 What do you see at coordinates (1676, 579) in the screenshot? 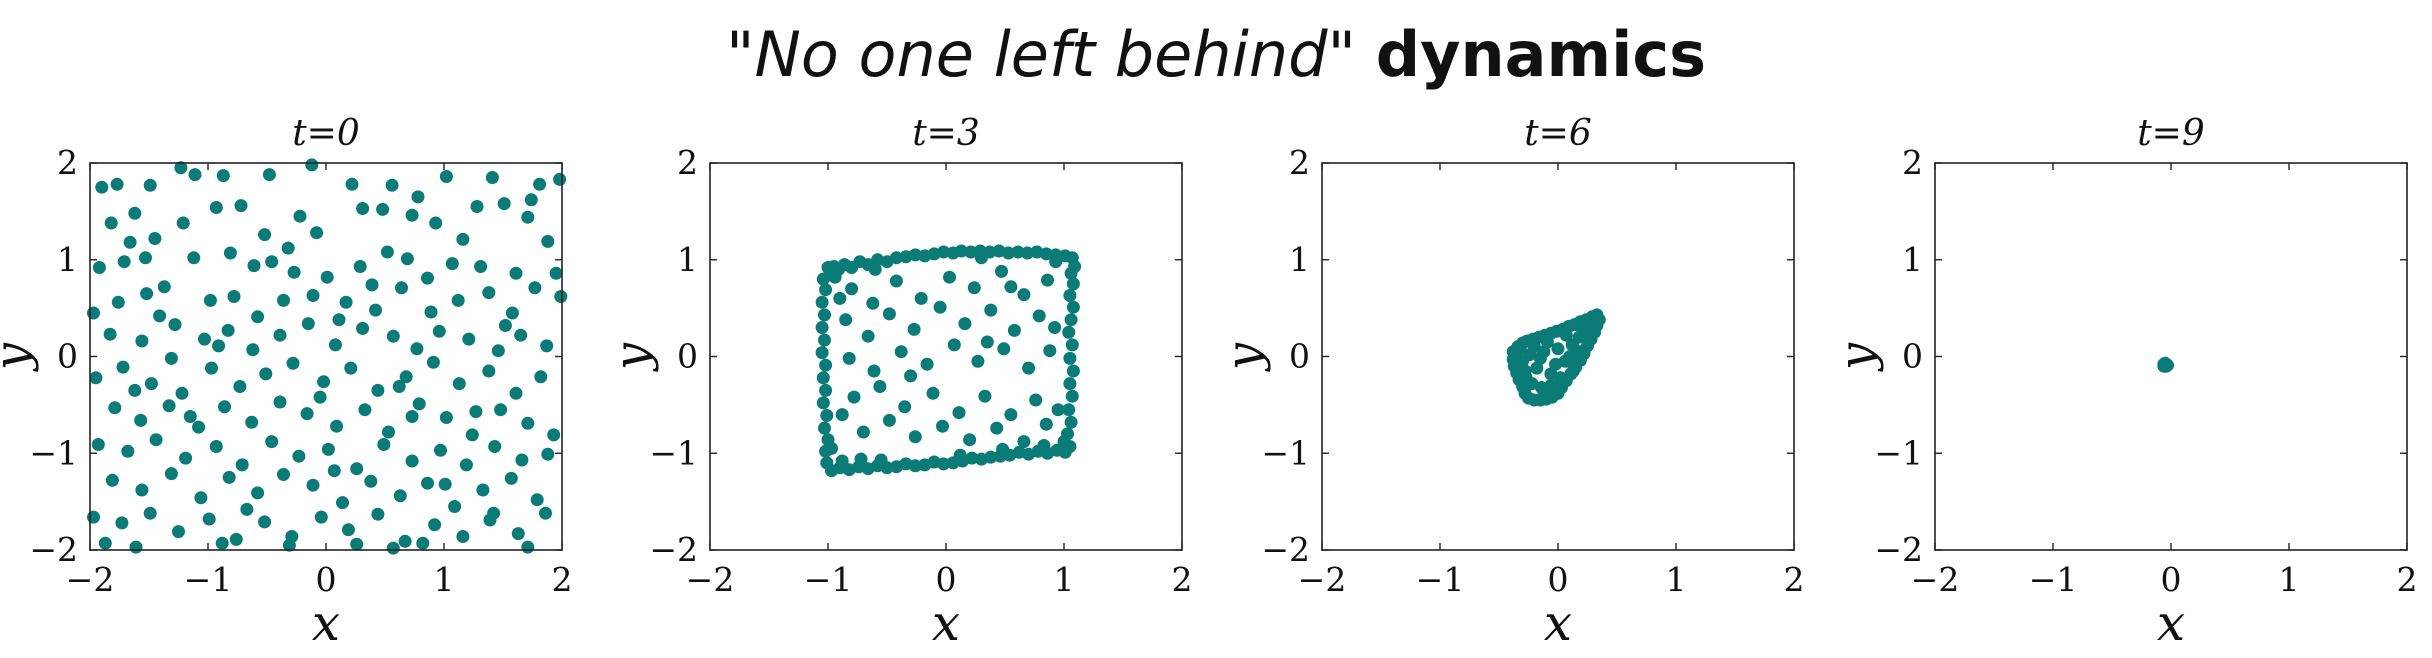
I see `x-tick-label: 1` at bounding box center [1676, 579].